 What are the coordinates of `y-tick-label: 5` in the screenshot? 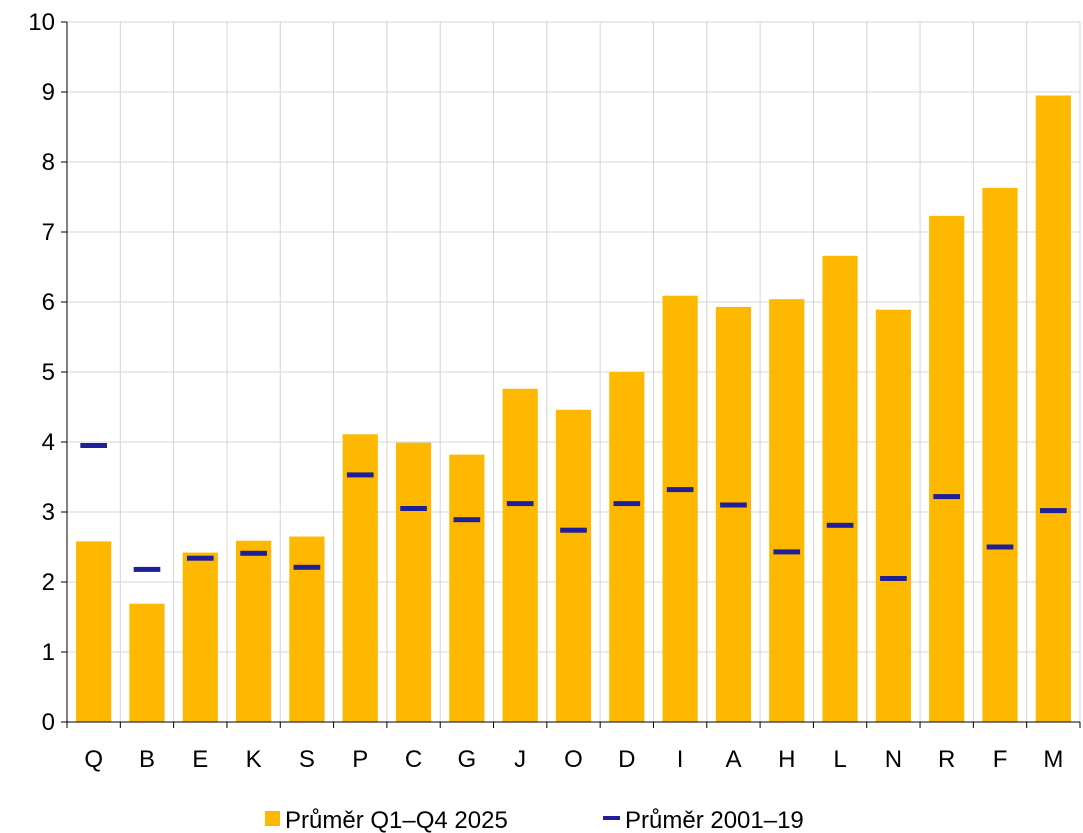 It's located at (48, 372).